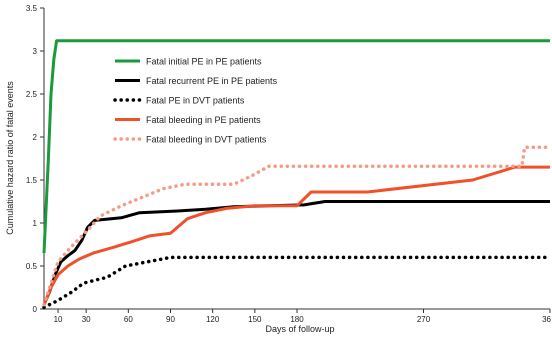 This screenshot has width=552, height=341. What do you see at coordinates (32, 180) in the screenshot?
I see `y-tick-label: 1.5` at bounding box center [32, 180].